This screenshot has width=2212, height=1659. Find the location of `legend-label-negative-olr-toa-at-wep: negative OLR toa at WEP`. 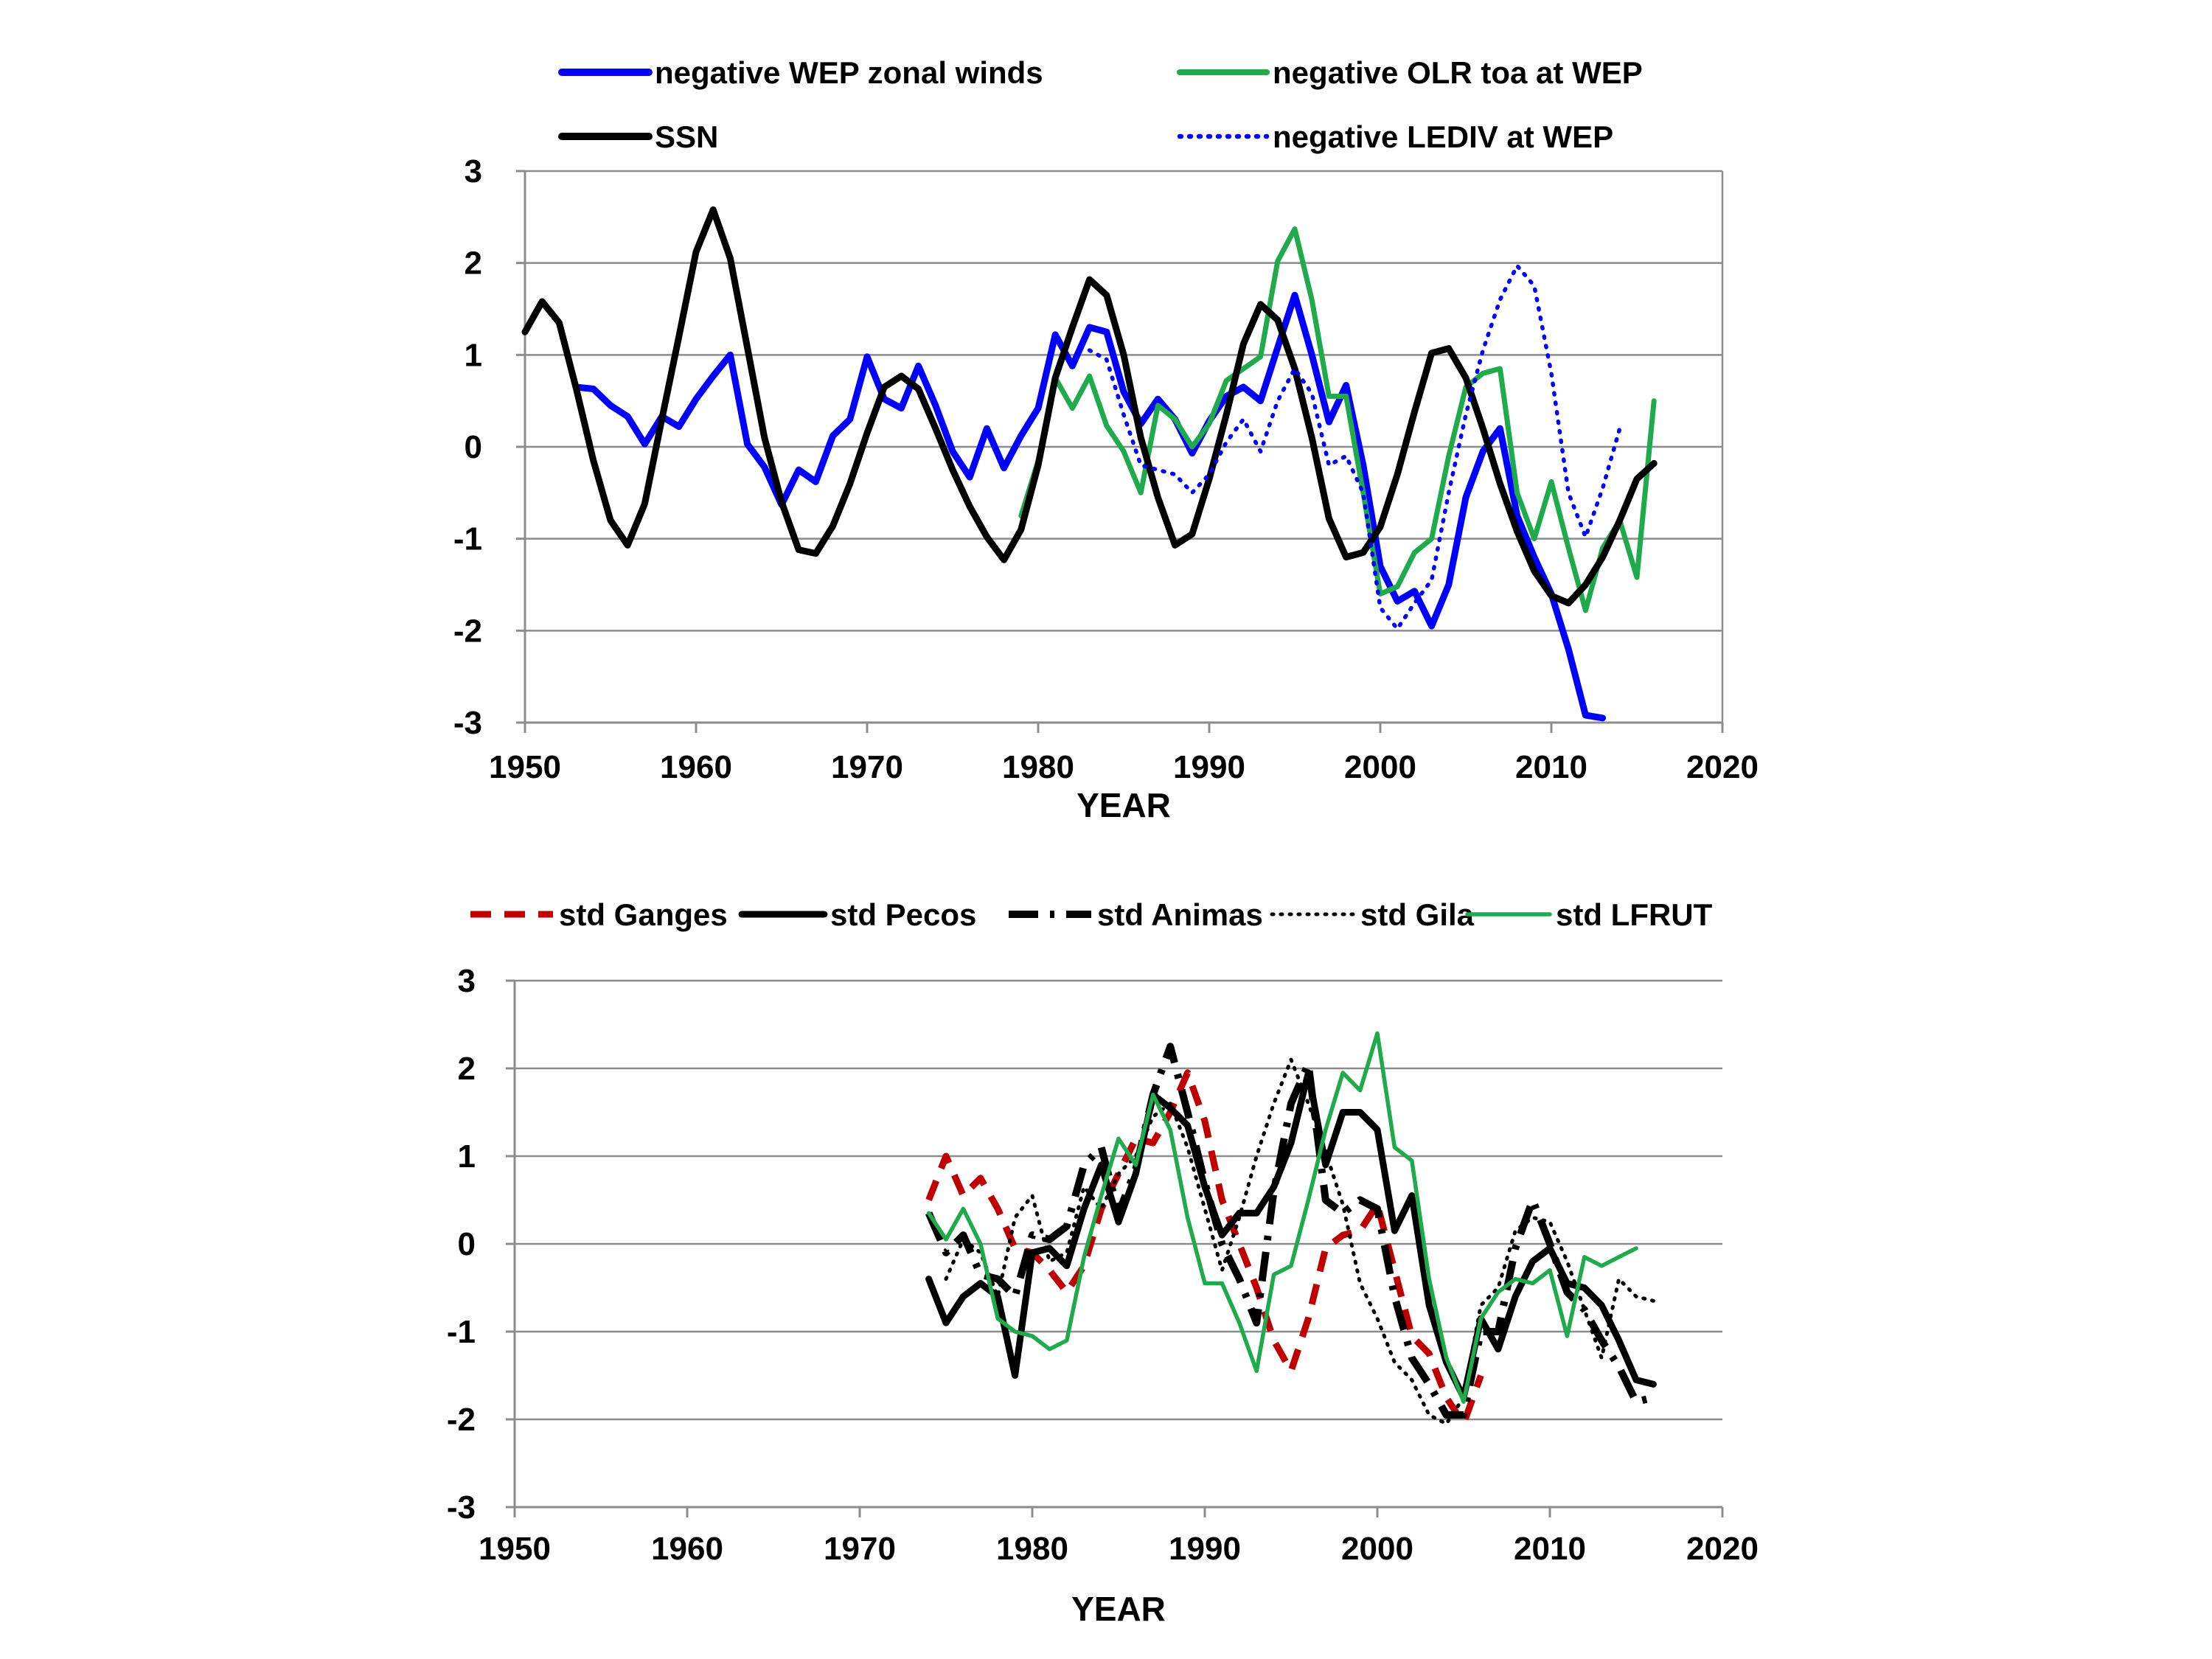

legend-label-negative-olr-toa-at-wep: negative OLR toa at WEP is located at coordinates (1458, 72).